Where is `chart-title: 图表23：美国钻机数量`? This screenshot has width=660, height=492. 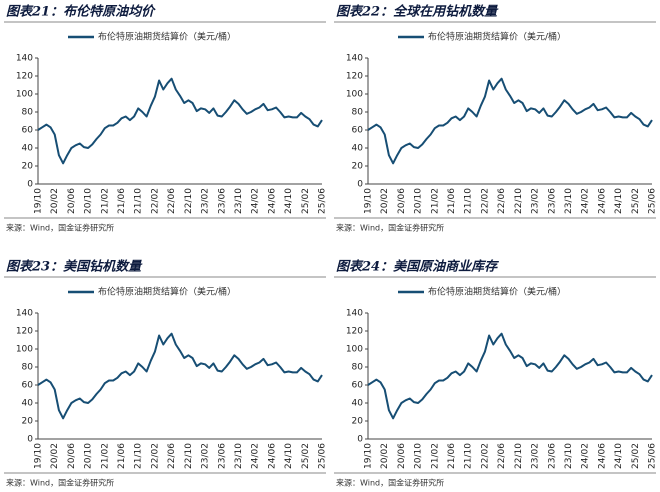 chart-title: 图表23：美国钻机数量 is located at coordinates (74, 267).